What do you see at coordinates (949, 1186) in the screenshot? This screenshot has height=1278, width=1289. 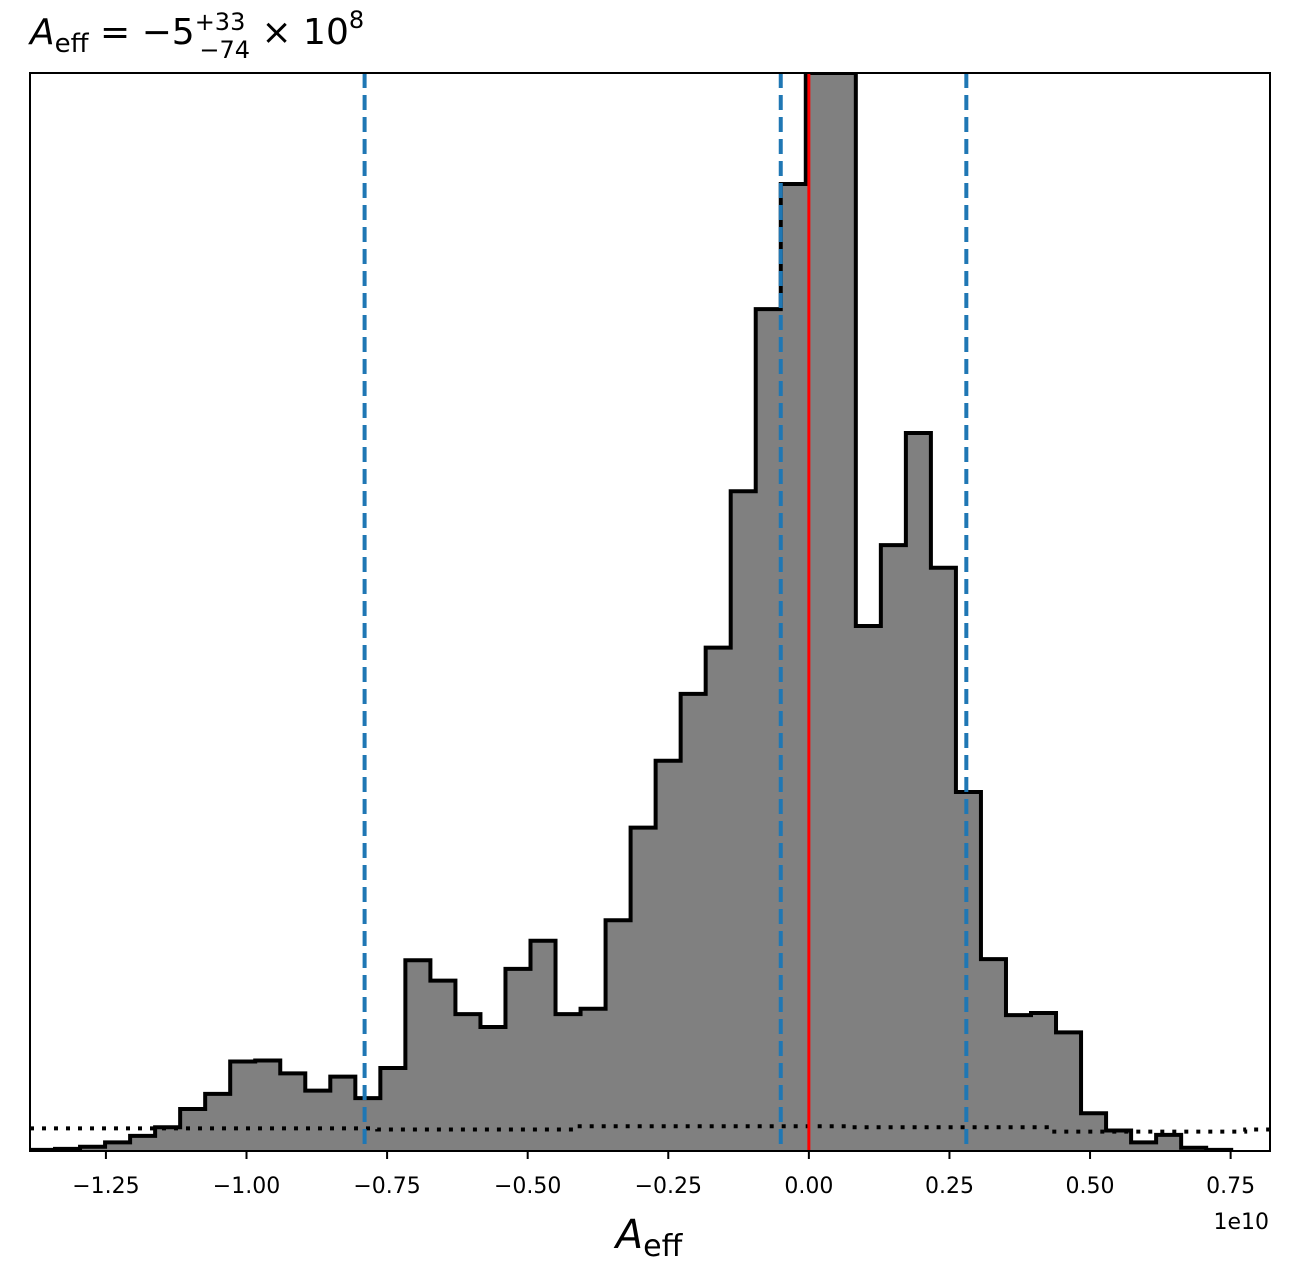 I see `x-tick-label: 0.25` at bounding box center [949, 1186].